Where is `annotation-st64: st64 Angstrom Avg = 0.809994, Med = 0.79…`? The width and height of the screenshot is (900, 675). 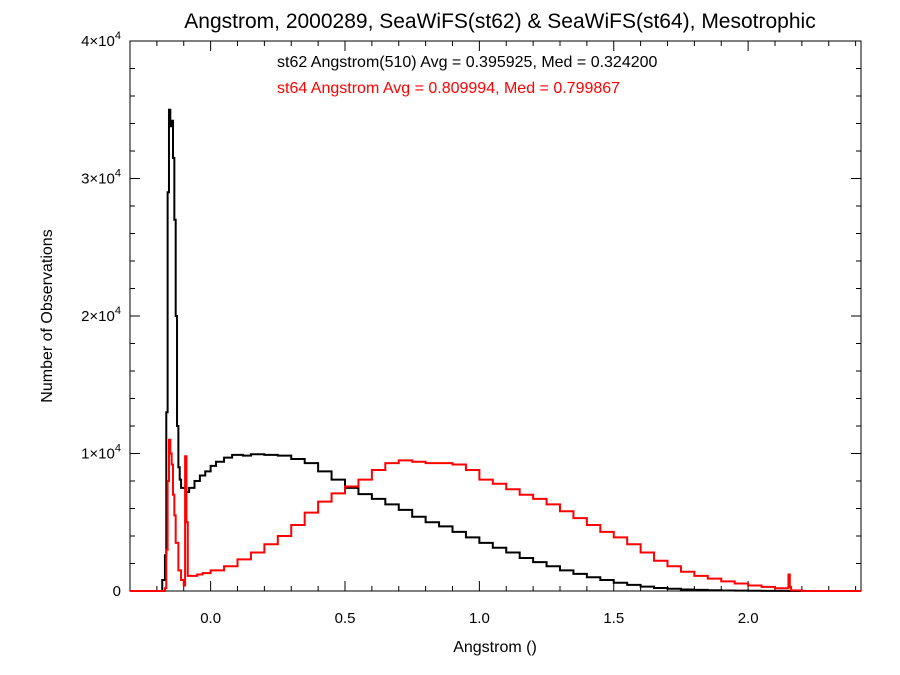 annotation-st64: st64 Angstrom Avg = 0.809994, Med = 0.79… is located at coordinates (449, 88).